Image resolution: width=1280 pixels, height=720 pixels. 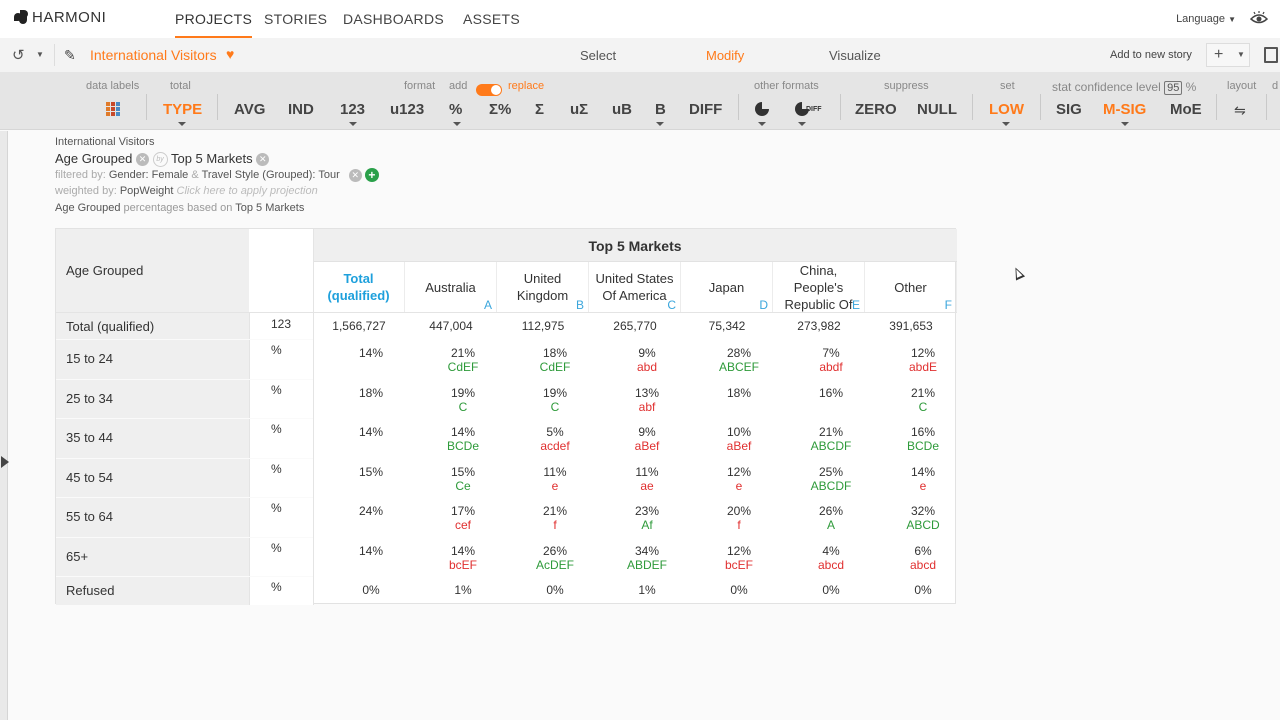 I want to click on column-header: United Kingdom B, so click(x=543, y=287).